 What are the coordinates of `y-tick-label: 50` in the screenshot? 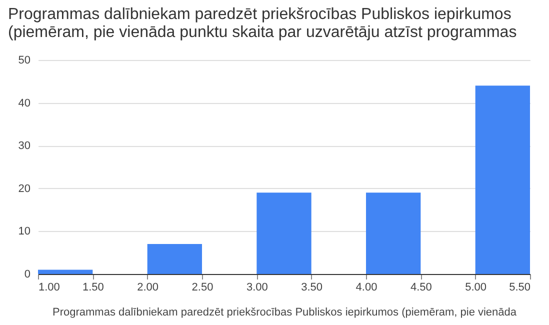 It's located at (24, 60).